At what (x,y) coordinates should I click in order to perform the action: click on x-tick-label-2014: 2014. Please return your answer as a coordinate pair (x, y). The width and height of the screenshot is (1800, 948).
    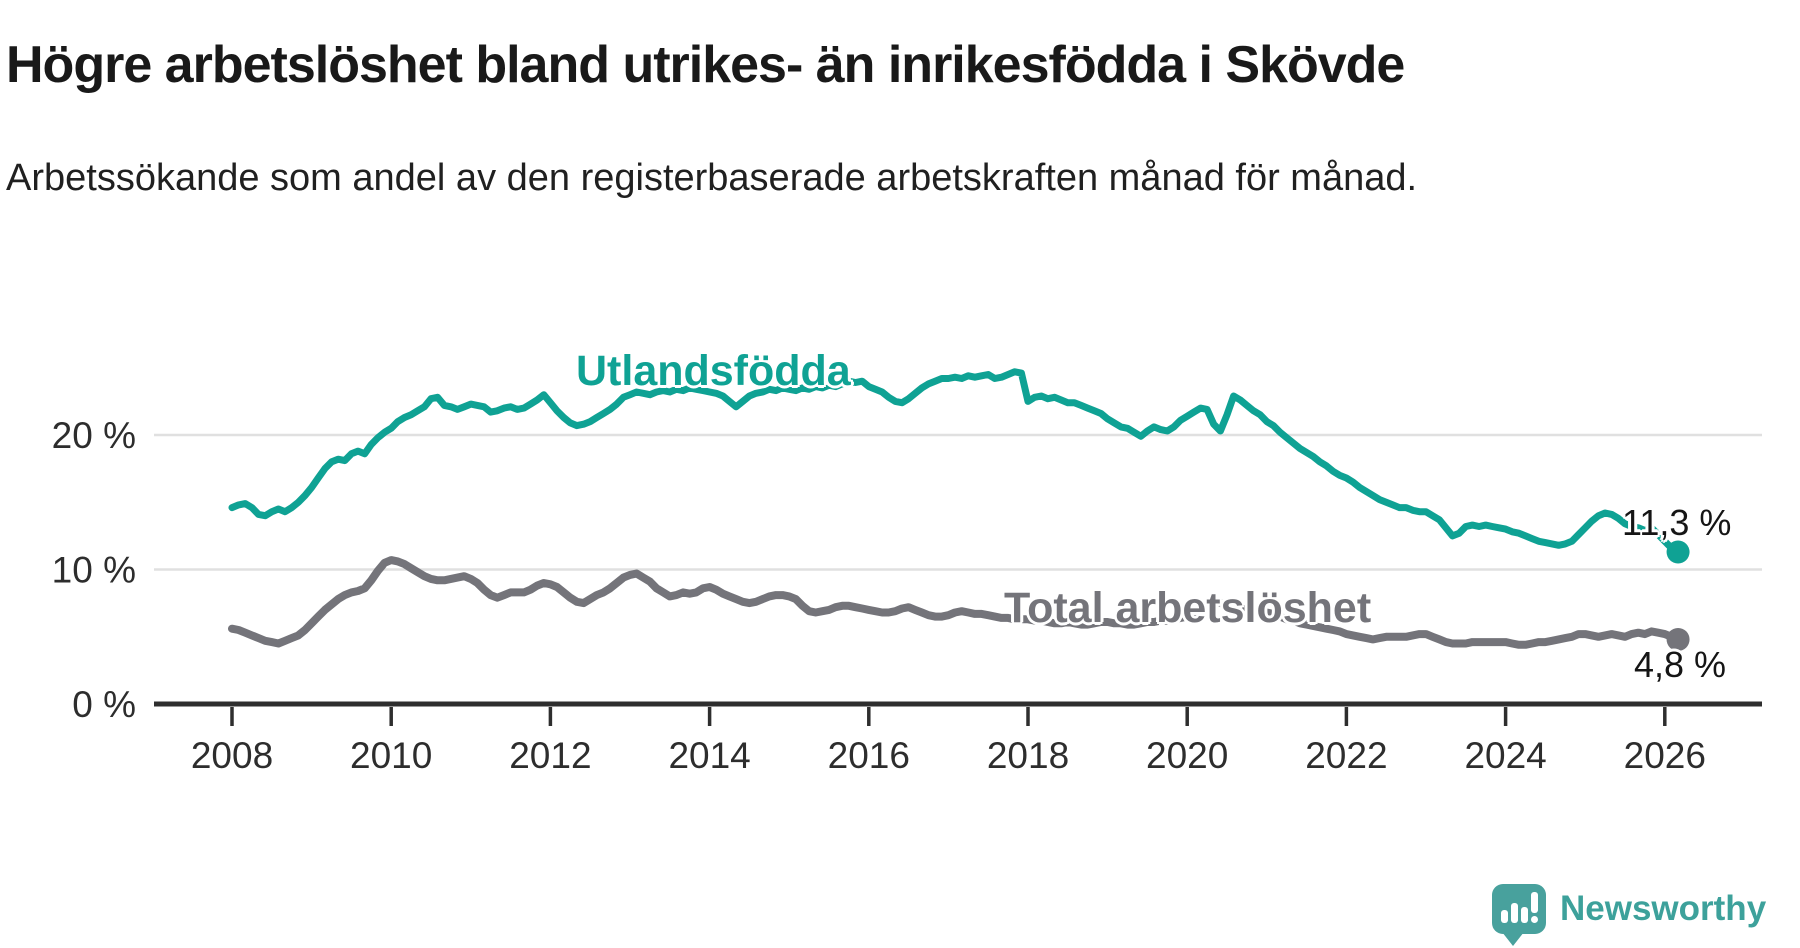
    Looking at the image, I should click on (709, 755).